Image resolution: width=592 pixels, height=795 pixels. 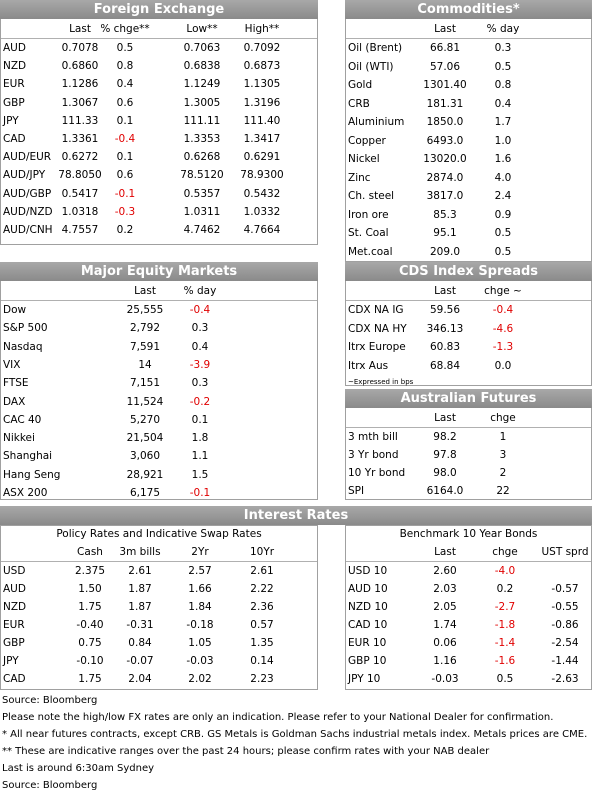 What do you see at coordinates (445, 140) in the screenshot?
I see `table-cell: 6493.0` at bounding box center [445, 140].